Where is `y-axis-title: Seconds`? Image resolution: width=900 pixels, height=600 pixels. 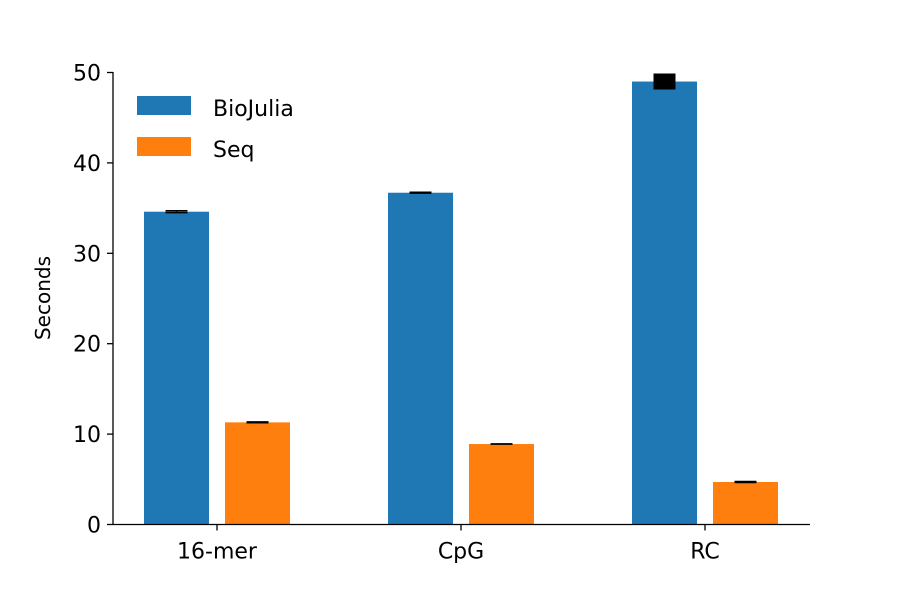
y-axis-title: Seconds is located at coordinates (43, 298).